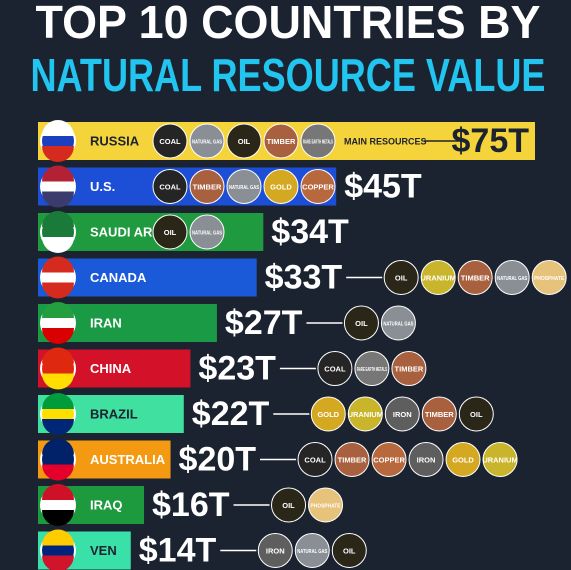 Image resolution: width=571 pixels, height=570 pixels. Describe the element at coordinates (491, 141) in the screenshot. I see `value-label: $75T` at that location.